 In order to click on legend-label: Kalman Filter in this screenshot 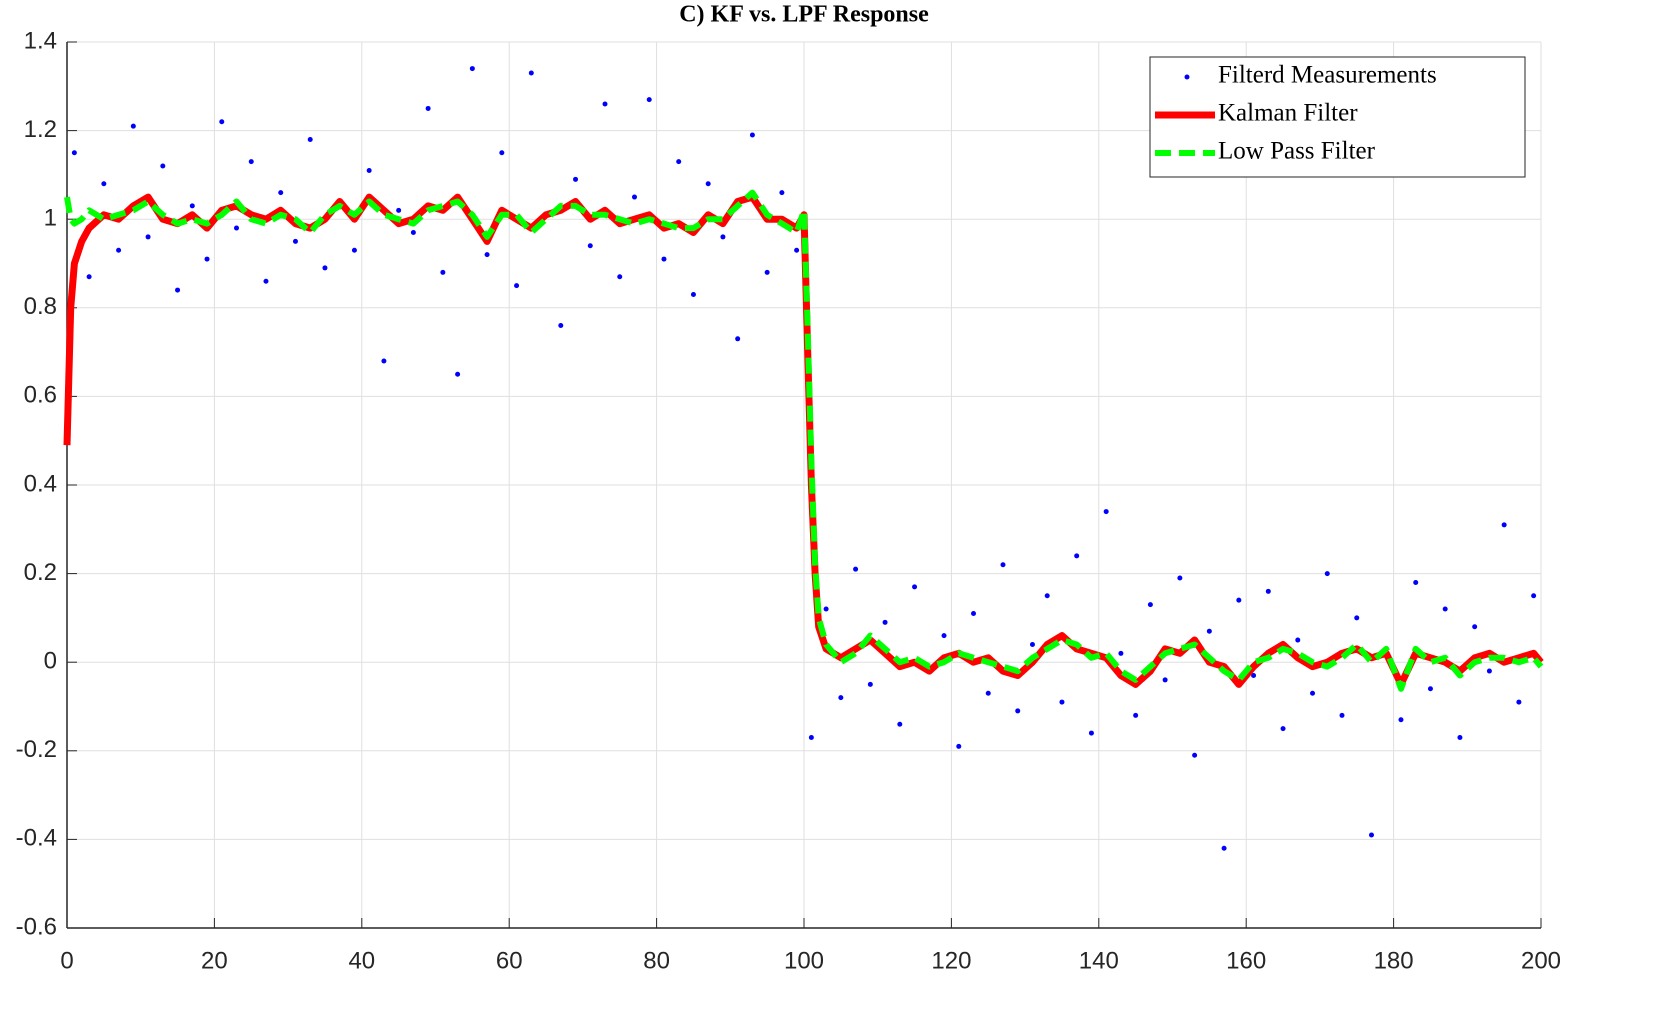, I will do `click(1288, 113)`.